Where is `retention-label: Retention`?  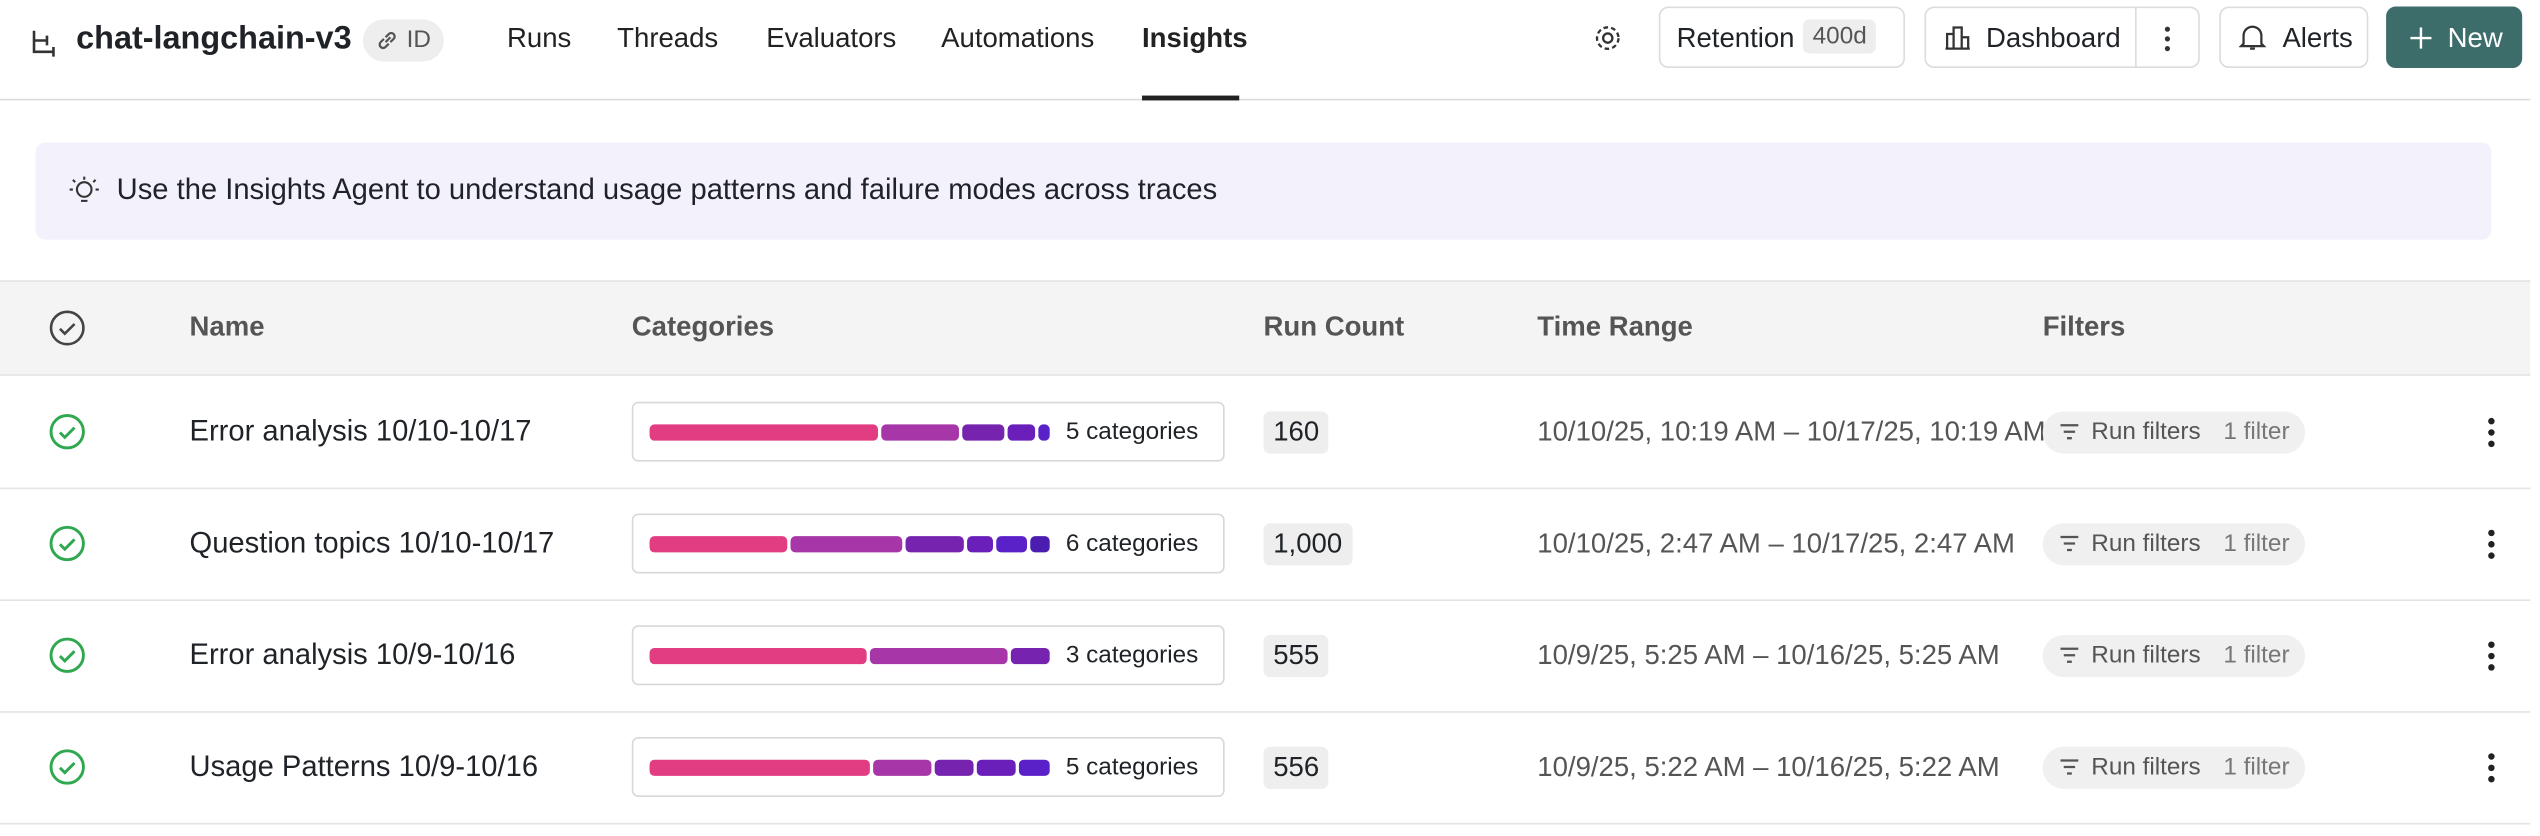 retention-label: Retention is located at coordinates (1735, 38).